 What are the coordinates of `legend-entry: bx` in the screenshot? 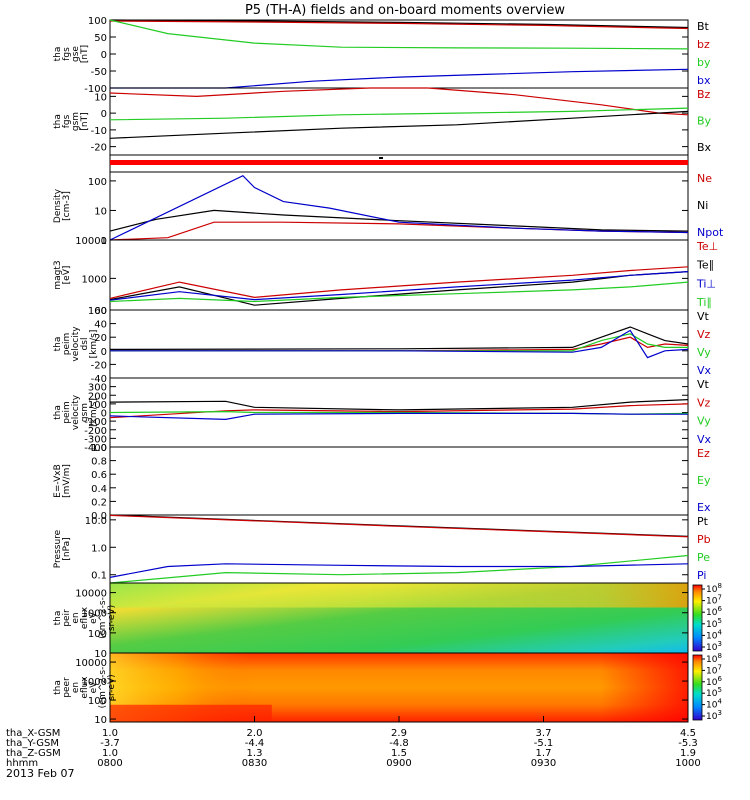 It's located at (704, 80).